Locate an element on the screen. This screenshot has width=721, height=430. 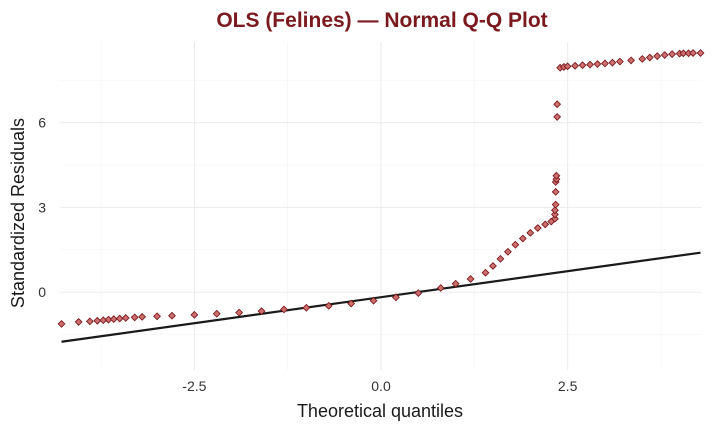
x-tick-label: -2.5 is located at coordinates (194, 386).